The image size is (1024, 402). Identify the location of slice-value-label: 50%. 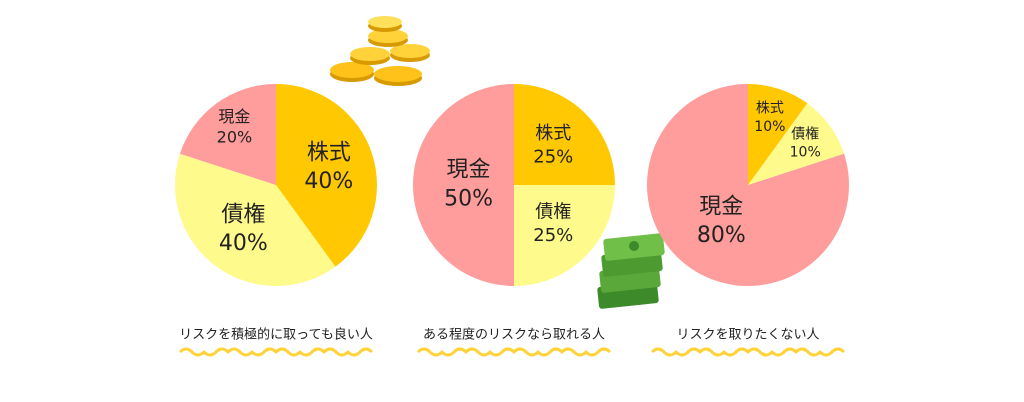
(468, 198).